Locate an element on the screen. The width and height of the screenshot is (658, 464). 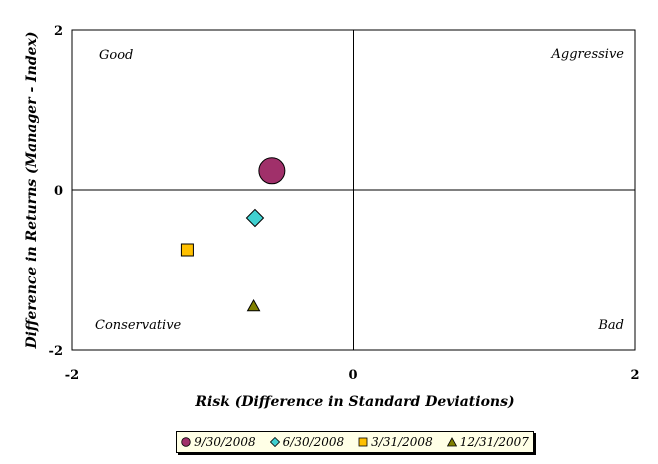
legend-label: 12/31/2007 is located at coordinates (494, 442).